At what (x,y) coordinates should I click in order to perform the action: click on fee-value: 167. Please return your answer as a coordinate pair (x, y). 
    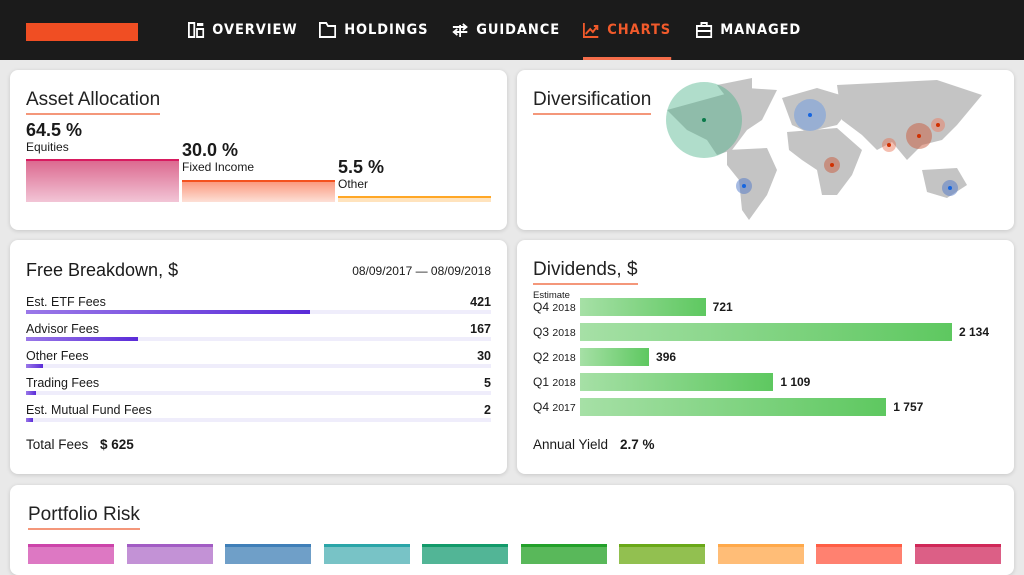
    Looking at the image, I should click on (480, 329).